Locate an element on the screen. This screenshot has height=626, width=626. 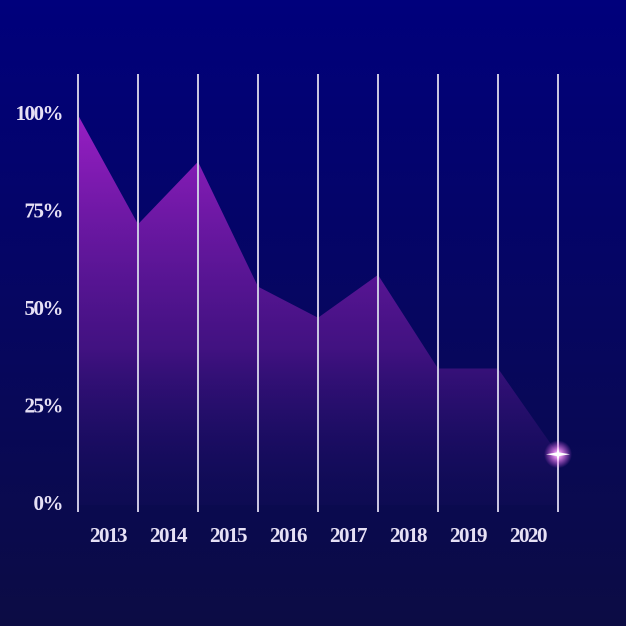
x-tick-label: 2018 is located at coordinates (408, 535).